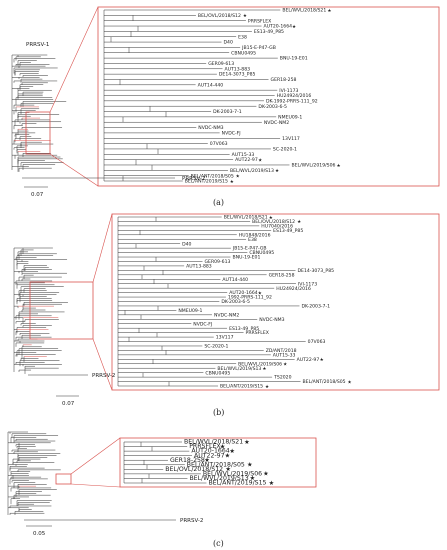 The width and height of the screenshot is (447, 550). I want to click on leaf-label: AUT22-97, so click(308, 360).